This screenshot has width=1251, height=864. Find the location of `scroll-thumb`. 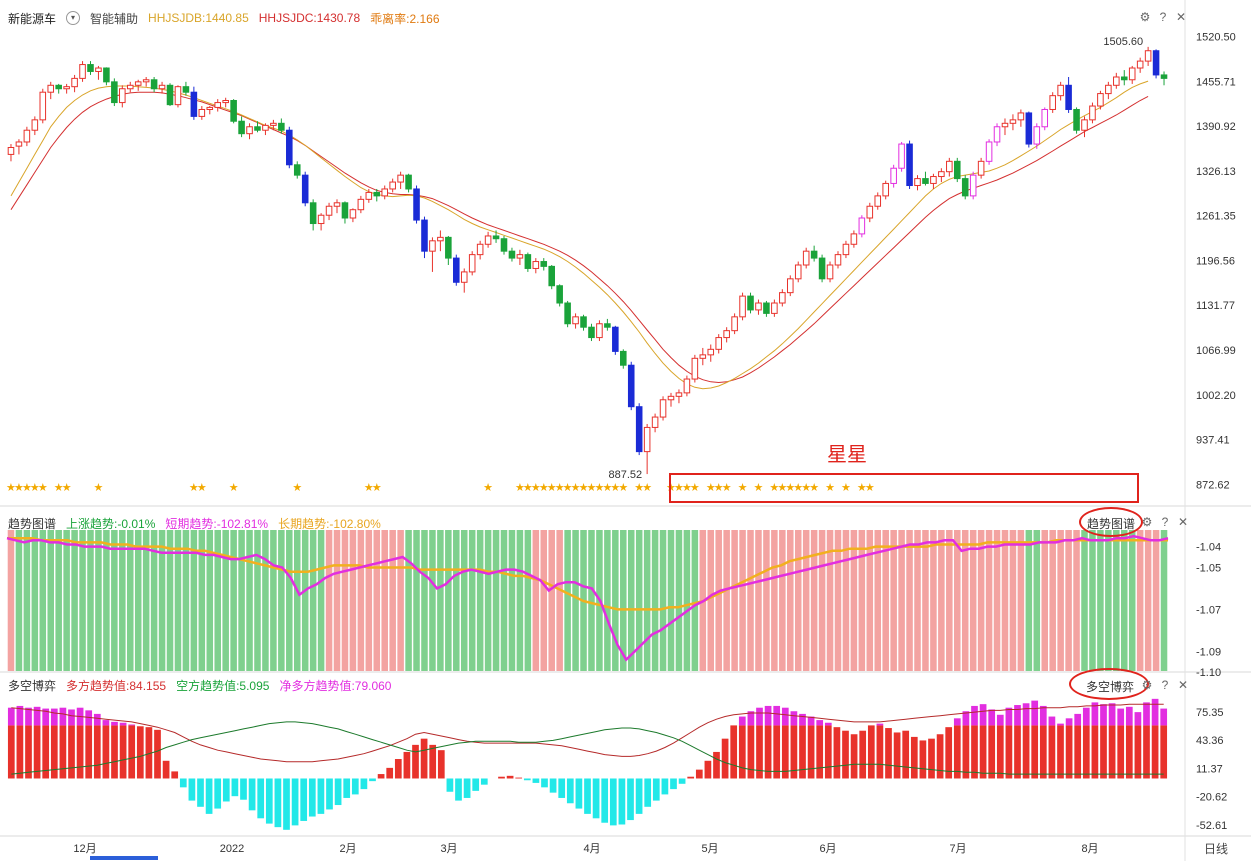

scroll-thumb is located at coordinates (124, 858).